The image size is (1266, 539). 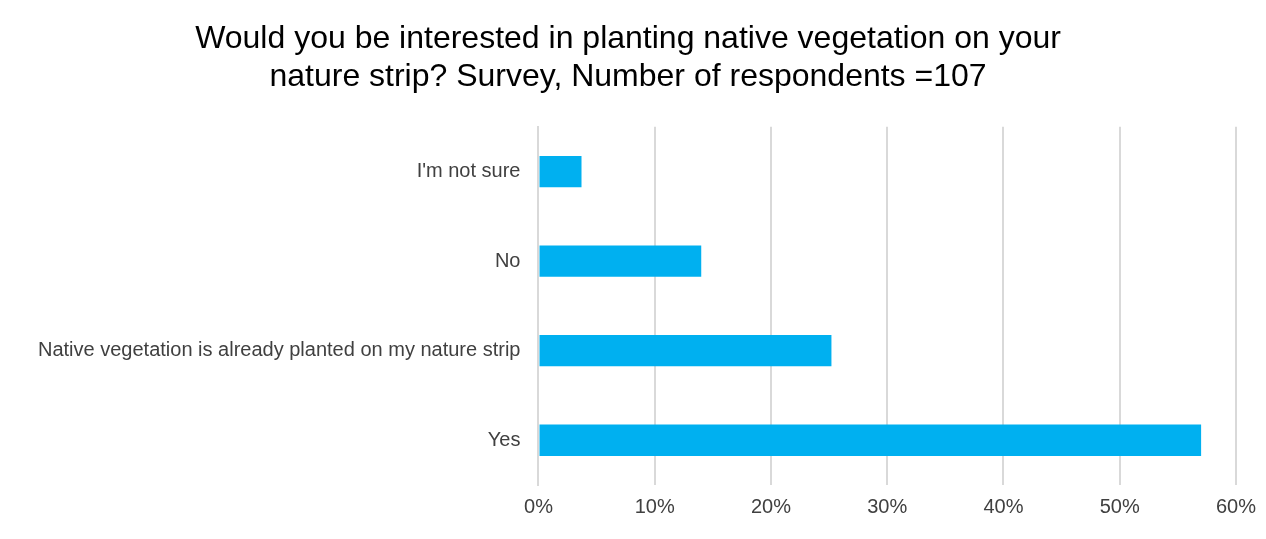 What do you see at coordinates (1236, 505) in the screenshot?
I see `x-tick-label: 60%` at bounding box center [1236, 505].